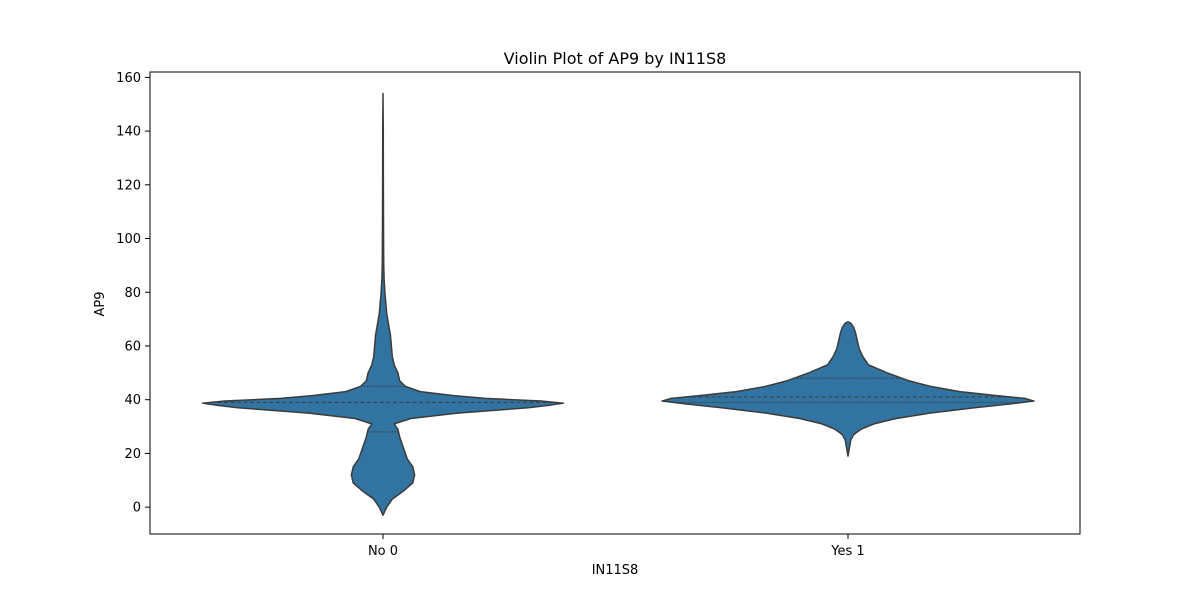 The image size is (1200, 600). I want to click on y-tick-label: 120, so click(128, 185).